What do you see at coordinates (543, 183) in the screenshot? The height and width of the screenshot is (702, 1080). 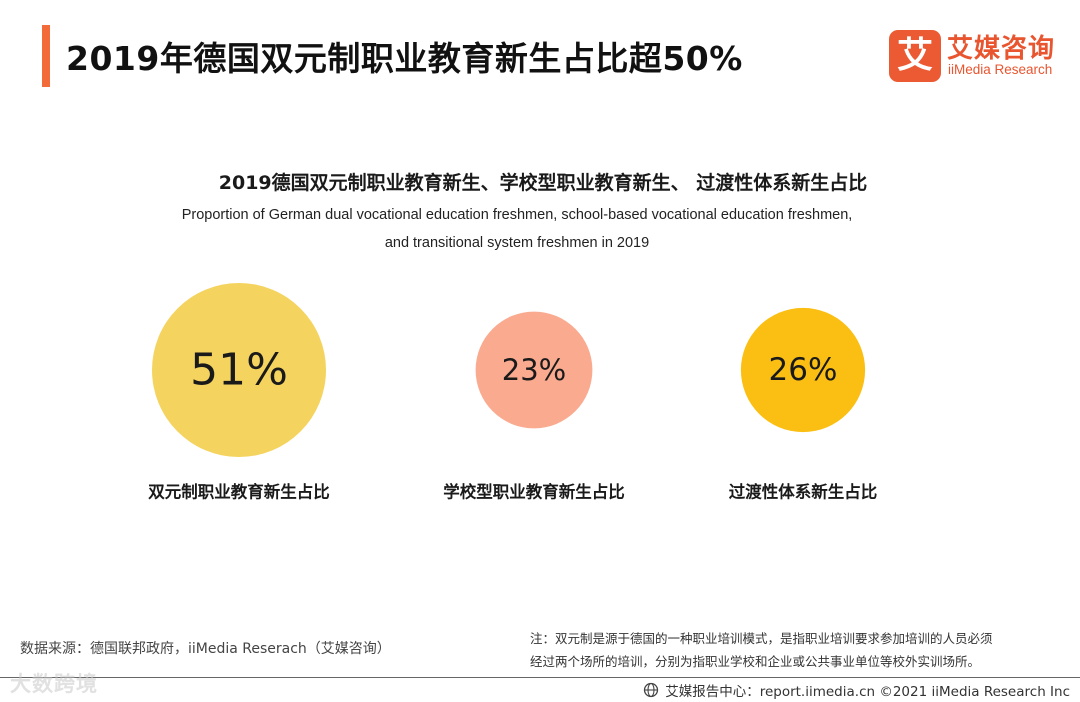 I see `chart-title: 2019德国双元制职业教育新生、学校型职业教育新生、 过渡性体系新生占比` at bounding box center [543, 183].